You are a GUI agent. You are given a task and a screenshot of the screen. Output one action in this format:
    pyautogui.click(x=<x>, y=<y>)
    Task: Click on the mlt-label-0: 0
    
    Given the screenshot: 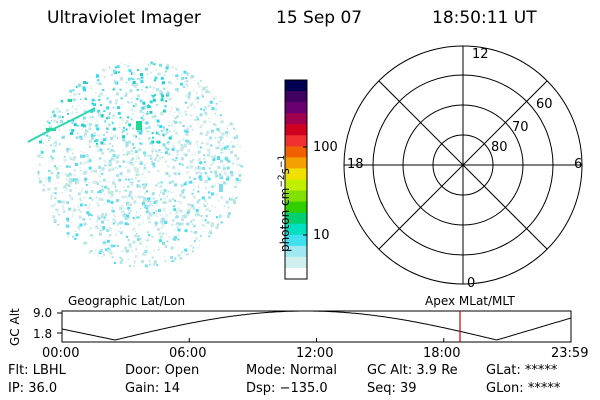 What is the action you would take?
    pyautogui.click(x=471, y=283)
    